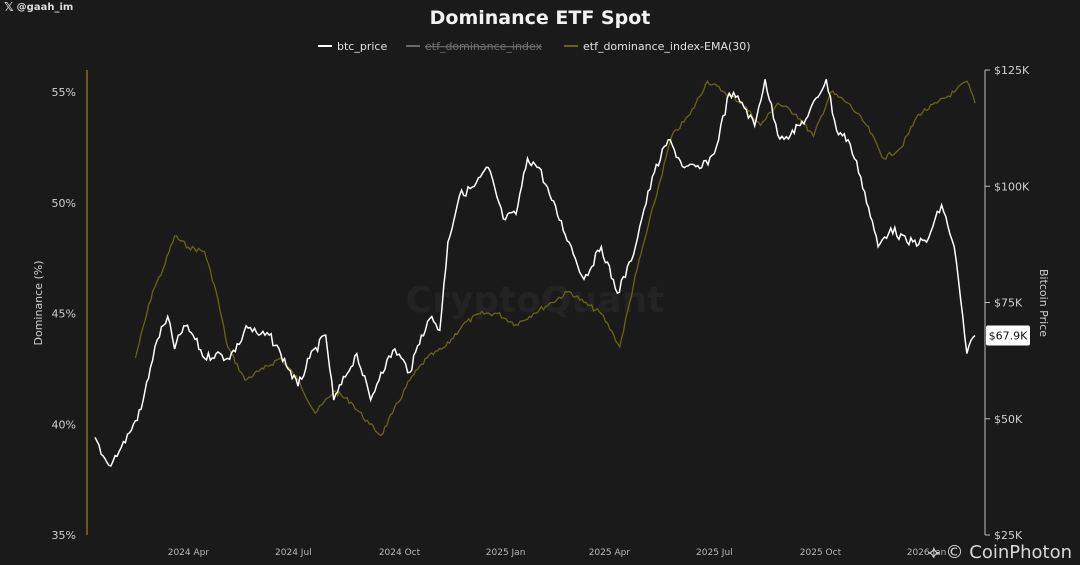 The height and width of the screenshot is (565, 1080). What do you see at coordinates (1020, 552) in the screenshot?
I see `photo-credit-text: CoinPhoton` at bounding box center [1020, 552].